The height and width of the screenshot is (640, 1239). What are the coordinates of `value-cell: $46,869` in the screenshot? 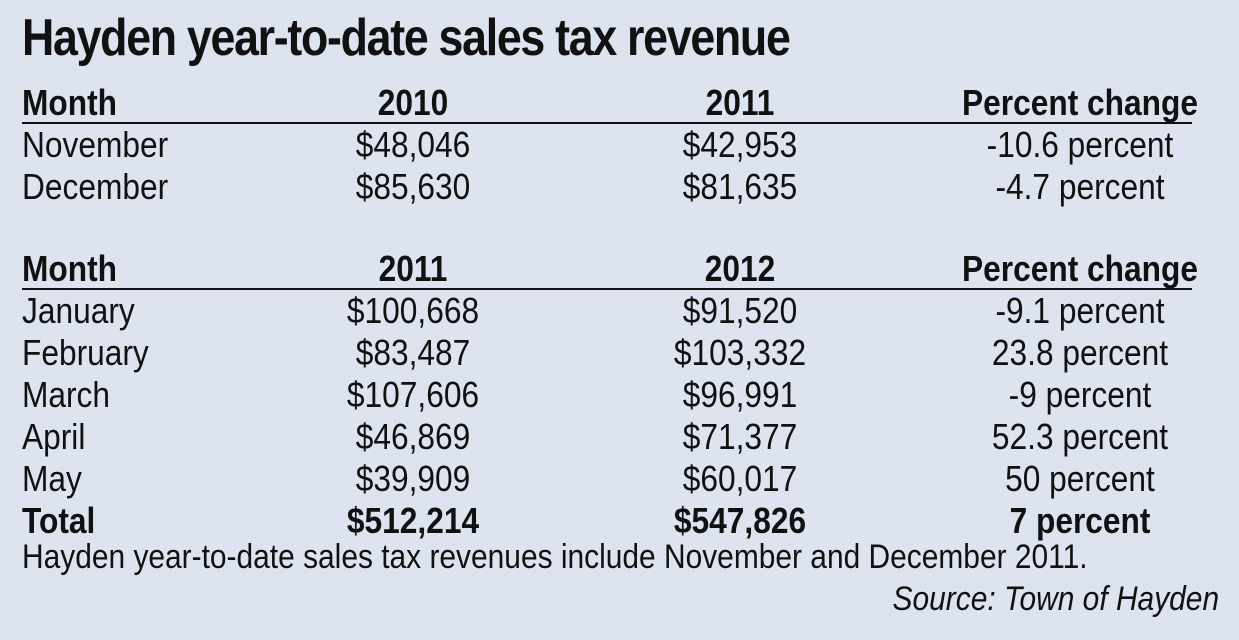 It's located at (413, 436).